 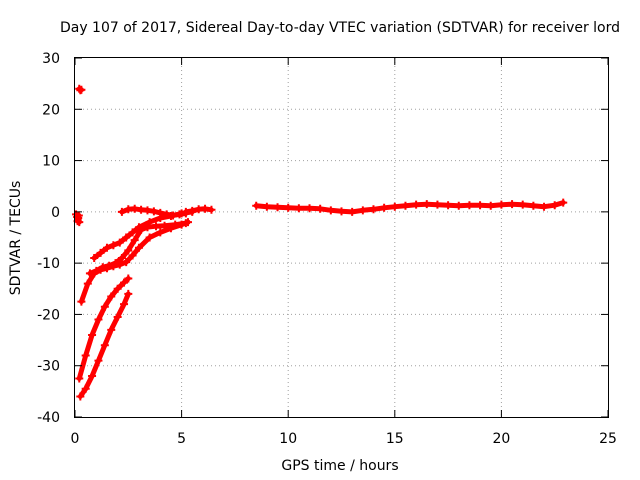 What do you see at coordinates (104, 328) in the screenshot?
I see `series-arc-steep-a` at bounding box center [104, 328].